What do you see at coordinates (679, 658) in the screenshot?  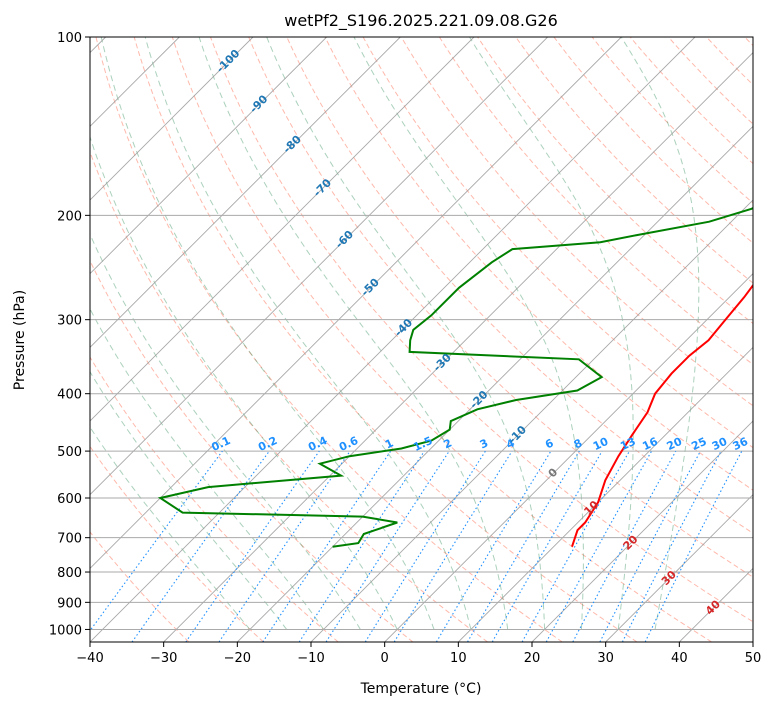 I see `x-tick-label: 40` at bounding box center [679, 658].